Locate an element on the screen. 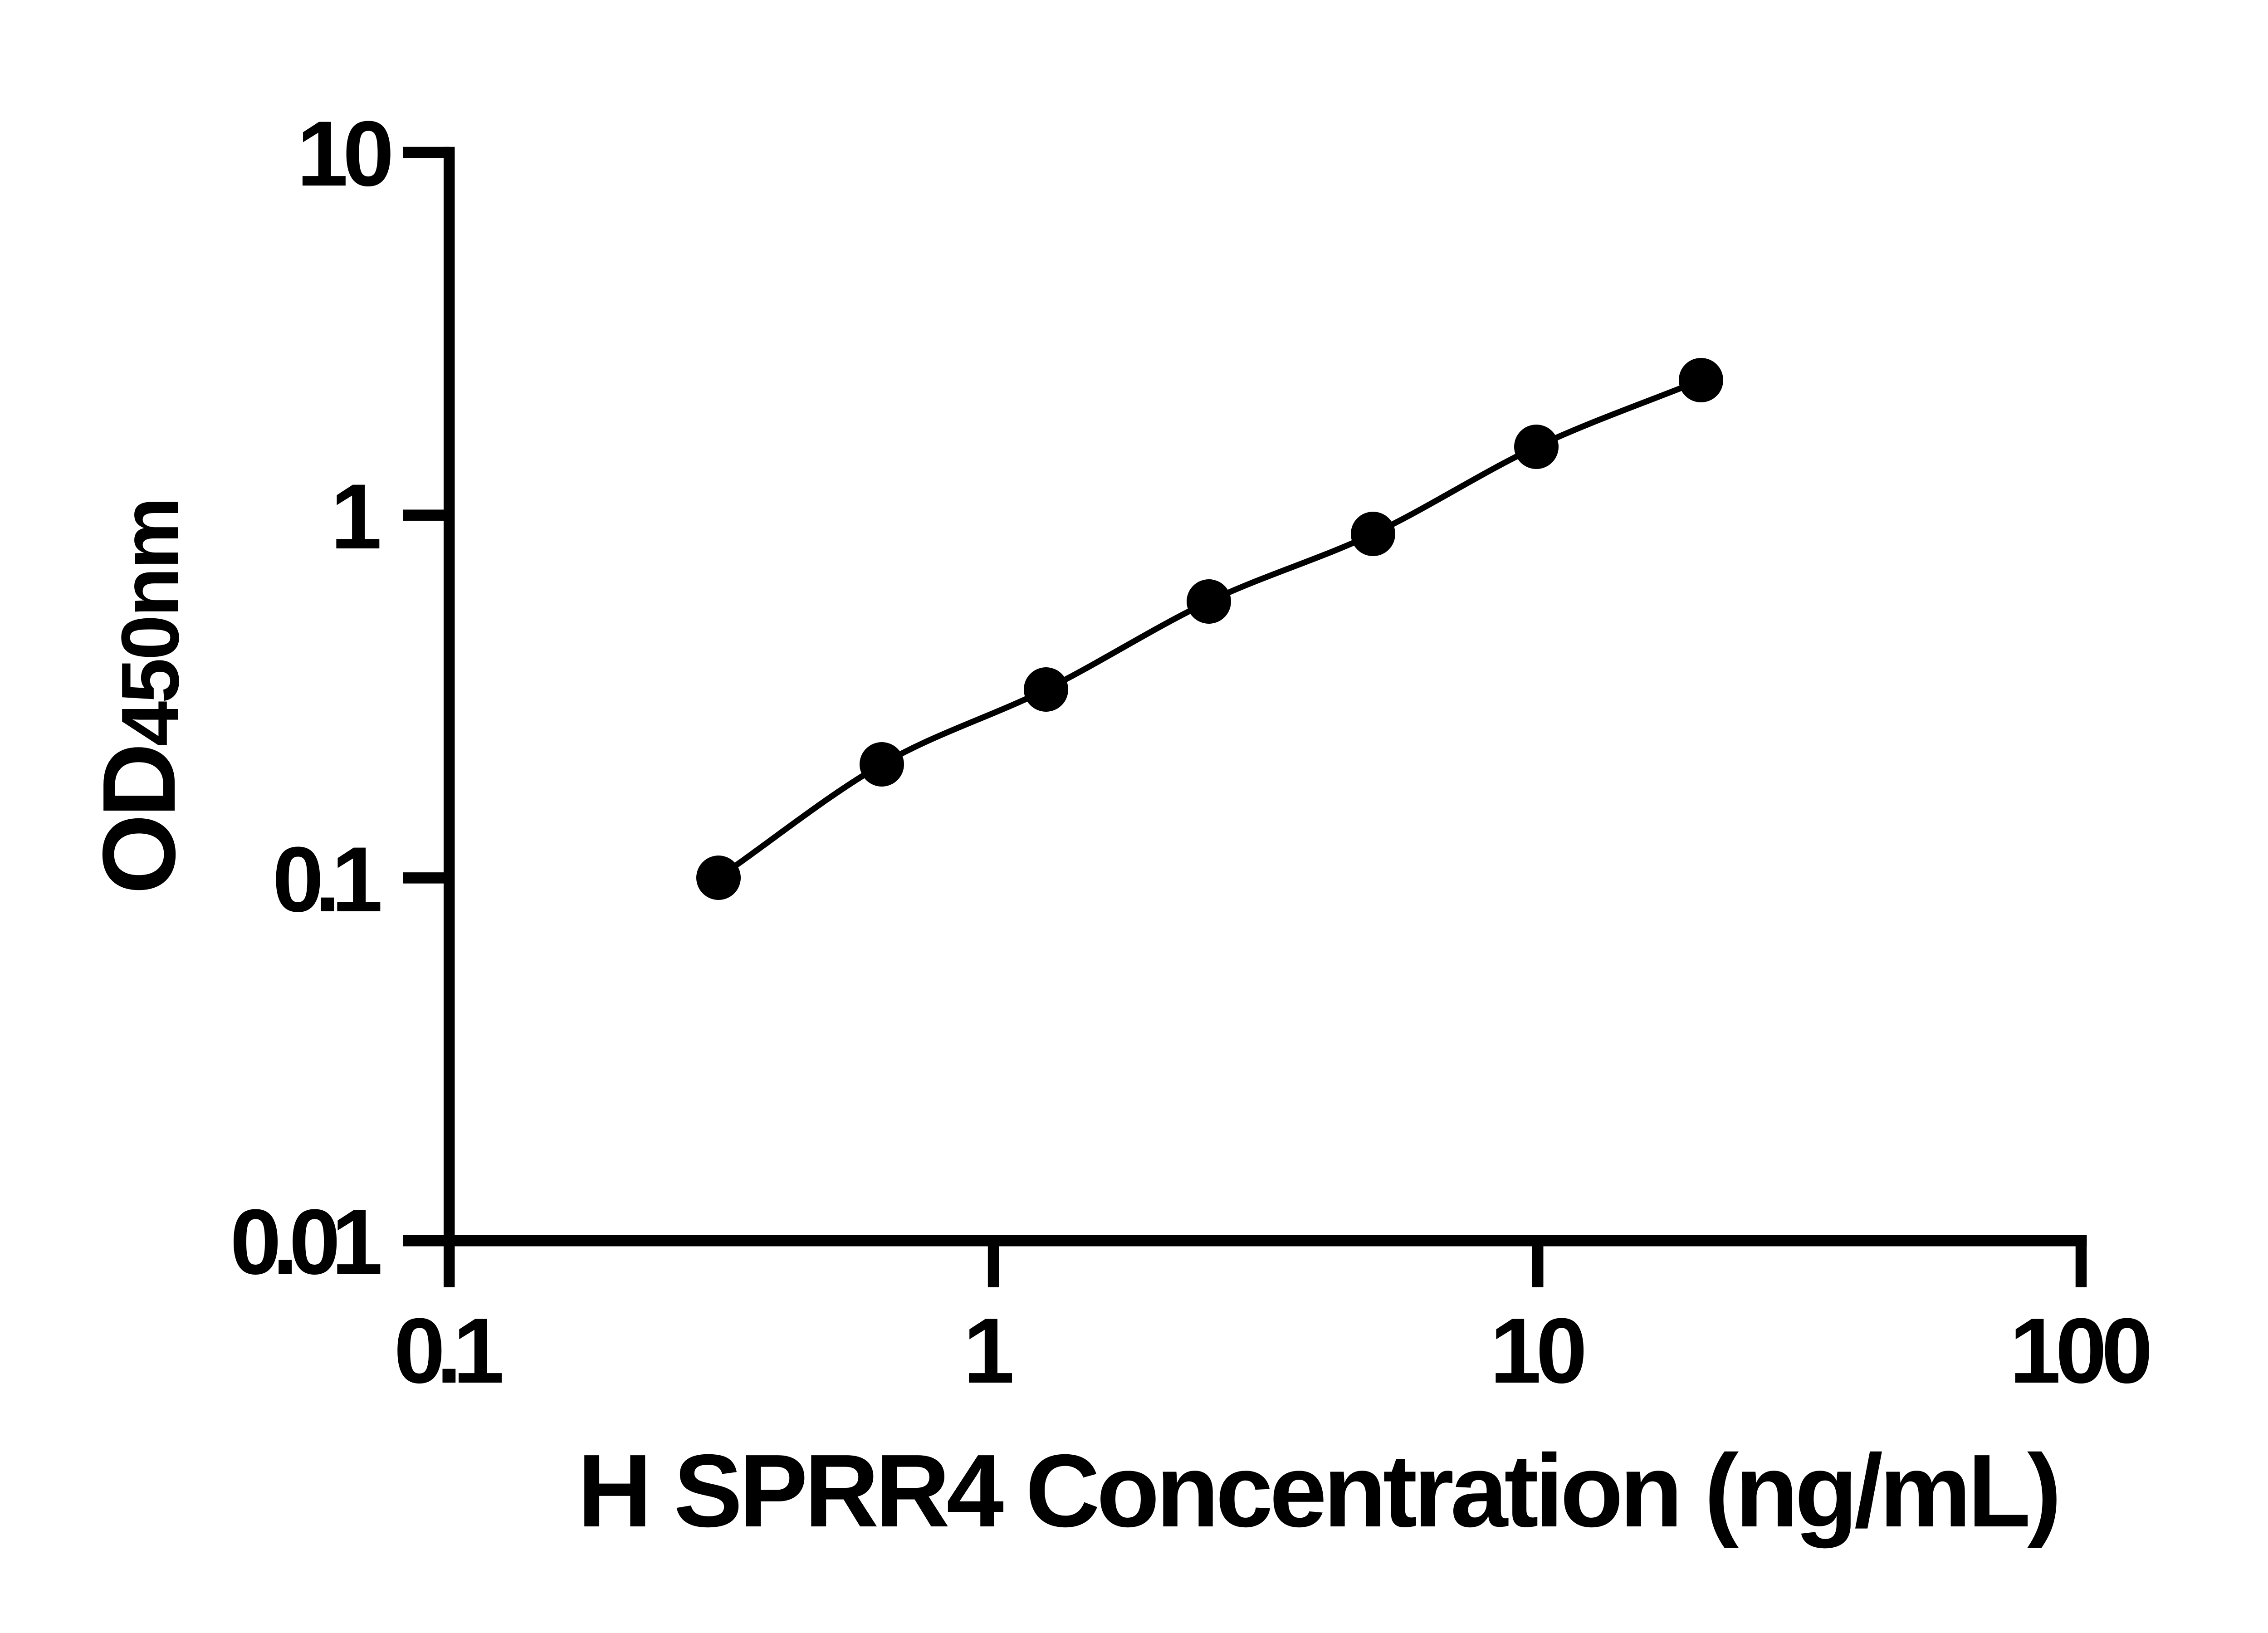  svg-text: OD450nm is located at coordinates (140, 696).